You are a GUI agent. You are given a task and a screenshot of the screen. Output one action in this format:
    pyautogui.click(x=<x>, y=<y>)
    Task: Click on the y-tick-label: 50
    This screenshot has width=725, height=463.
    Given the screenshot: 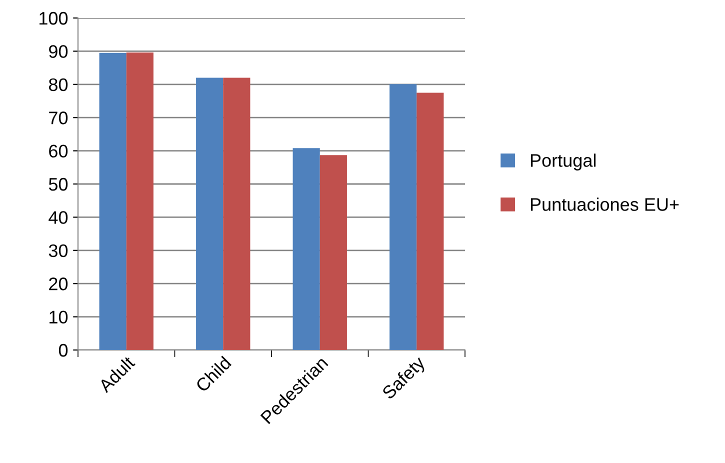 What is the action you would take?
    pyautogui.click(x=58, y=184)
    